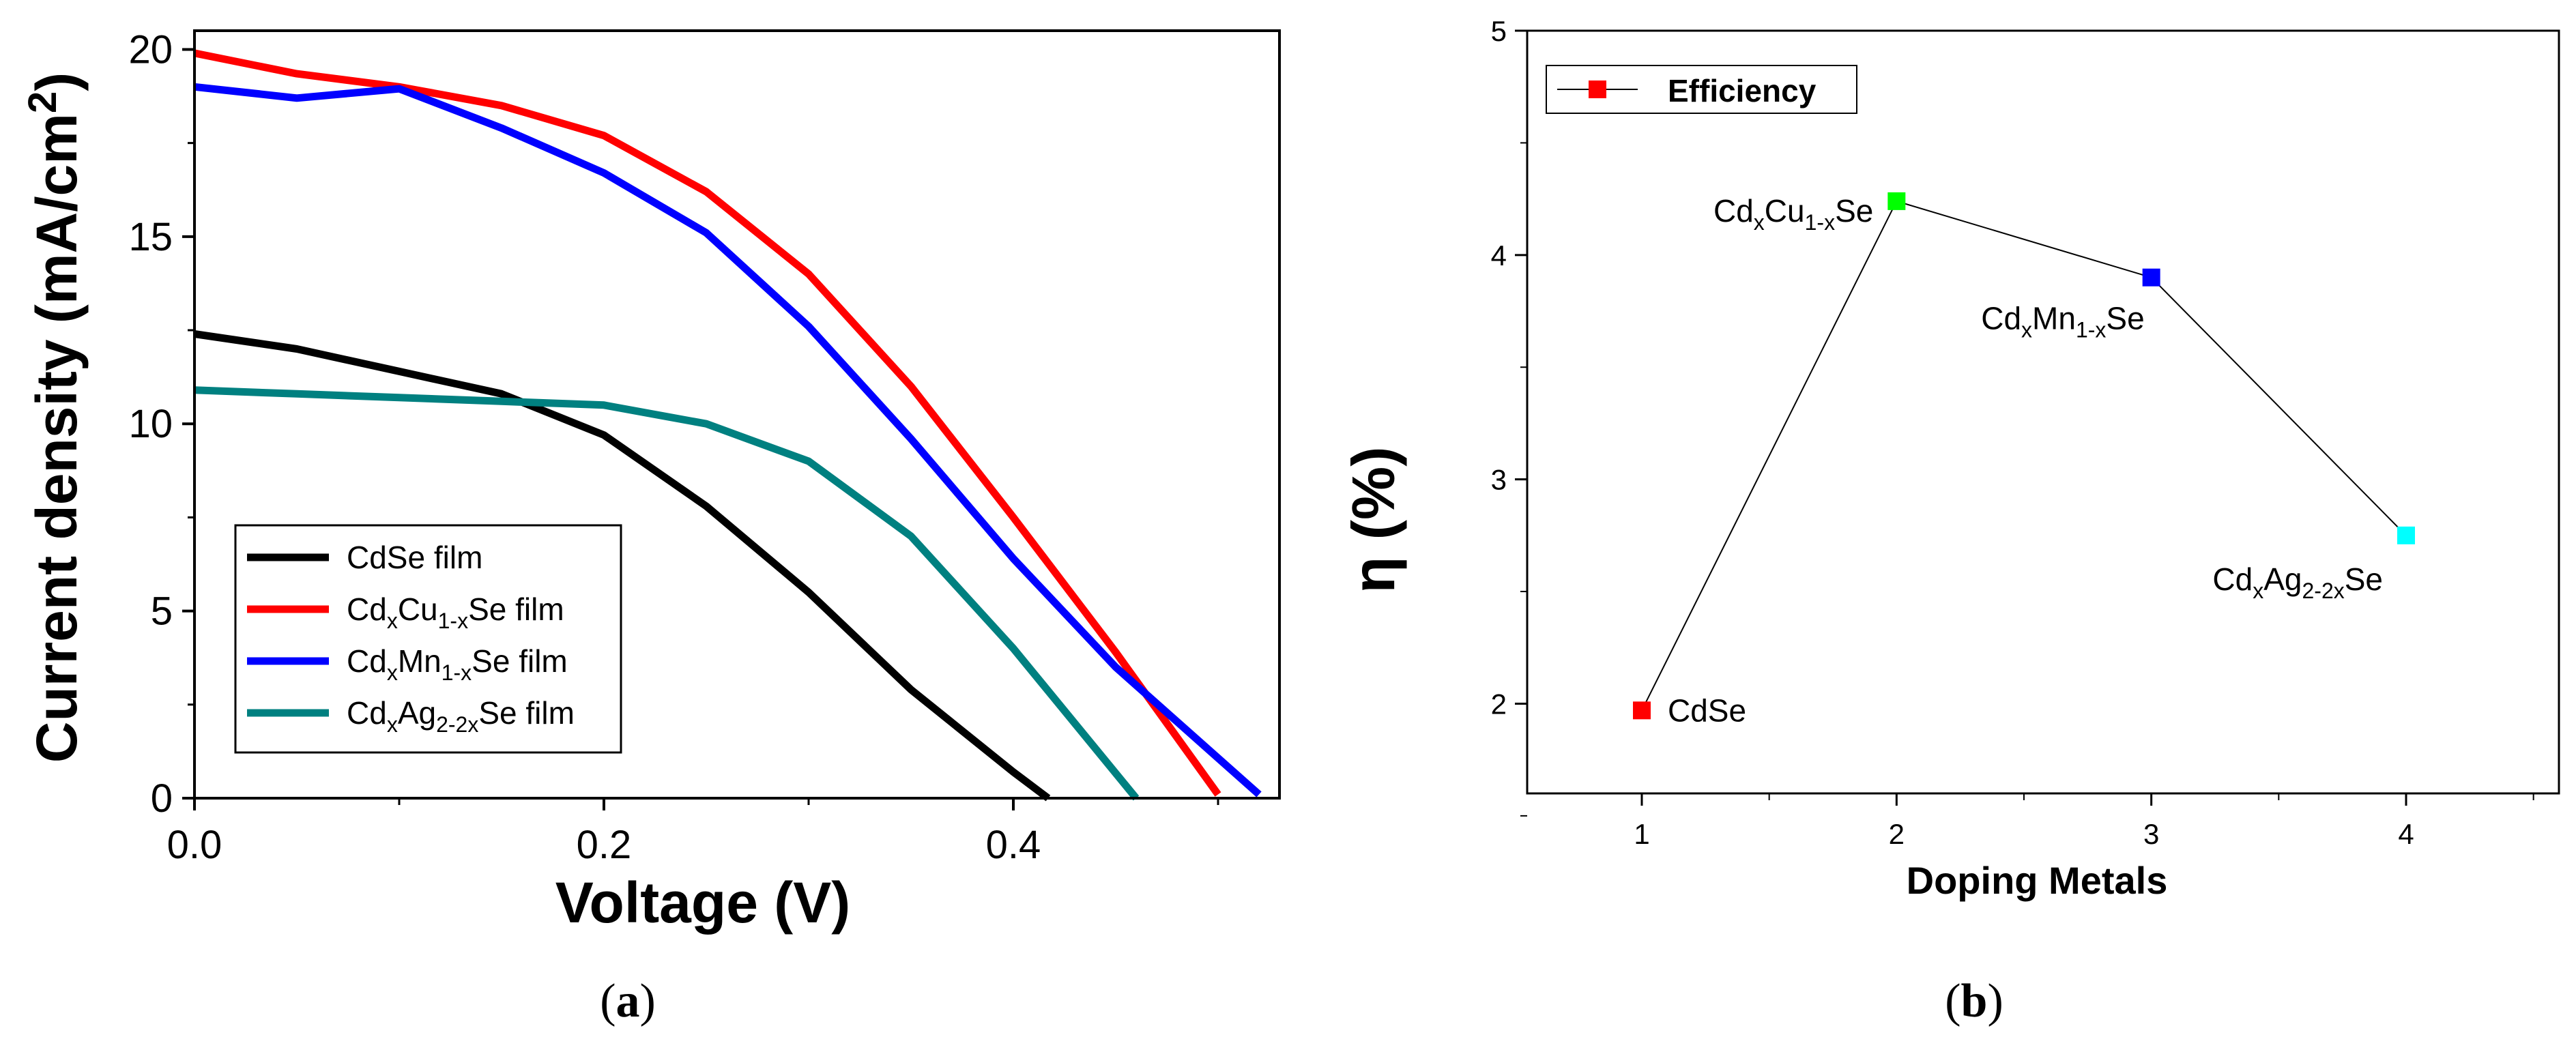 The image size is (2576, 1039). Describe the element at coordinates (150, 50) in the screenshot. I see `panel-a-y-tick-label-4: 20` at that location.